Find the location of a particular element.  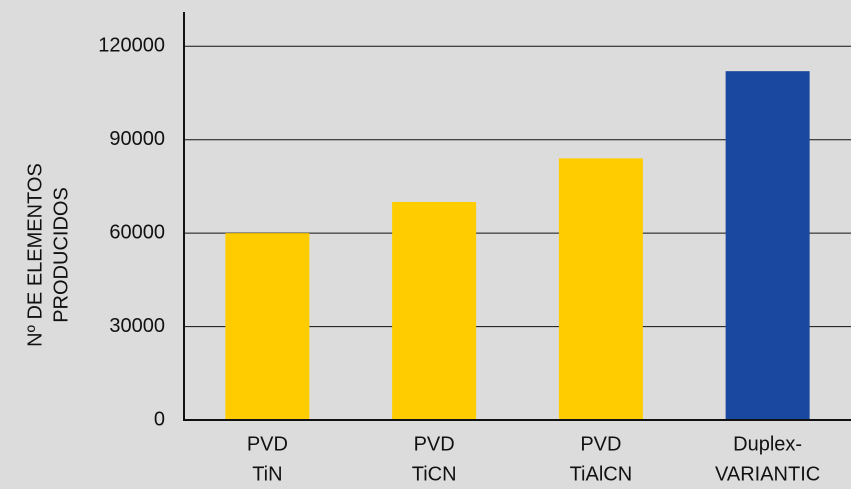

y-tick-label: 90000 is located at coordinates (137, 139).